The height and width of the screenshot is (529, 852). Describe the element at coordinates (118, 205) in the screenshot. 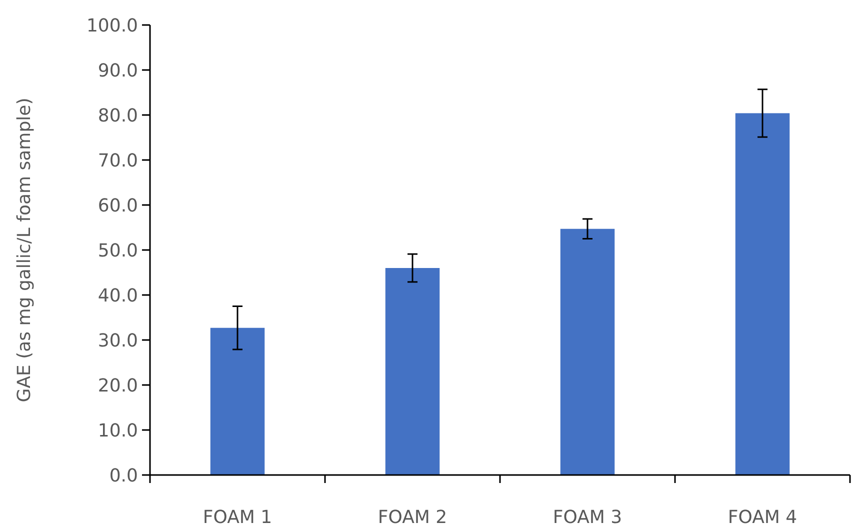

I see `y-tick-label: 60.0` at that location.